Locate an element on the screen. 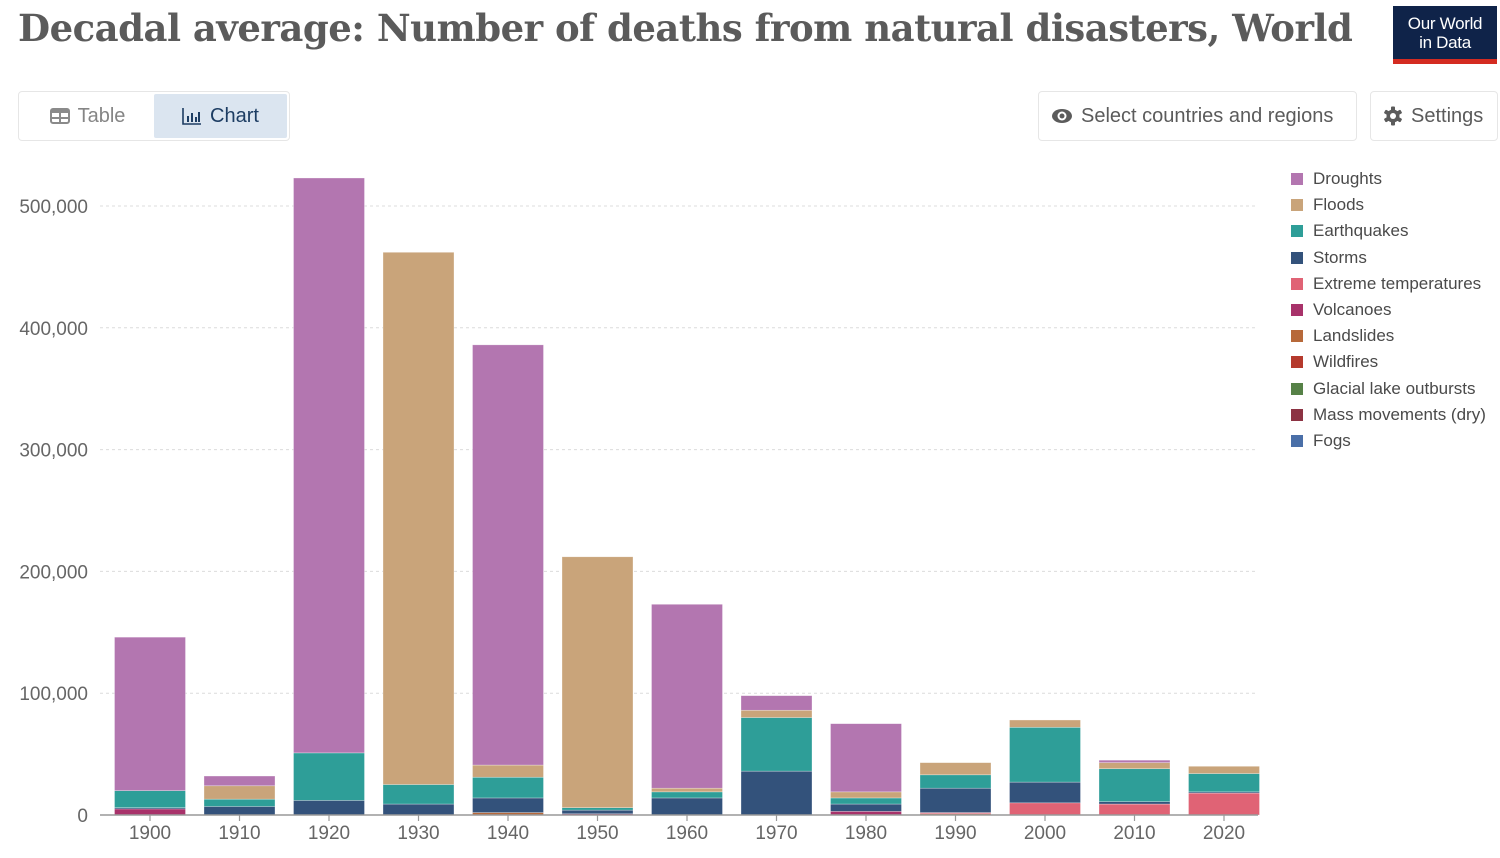 The image size is (1500, 858). legend-item: Volcanoes is located at coordinates (1388, 310).